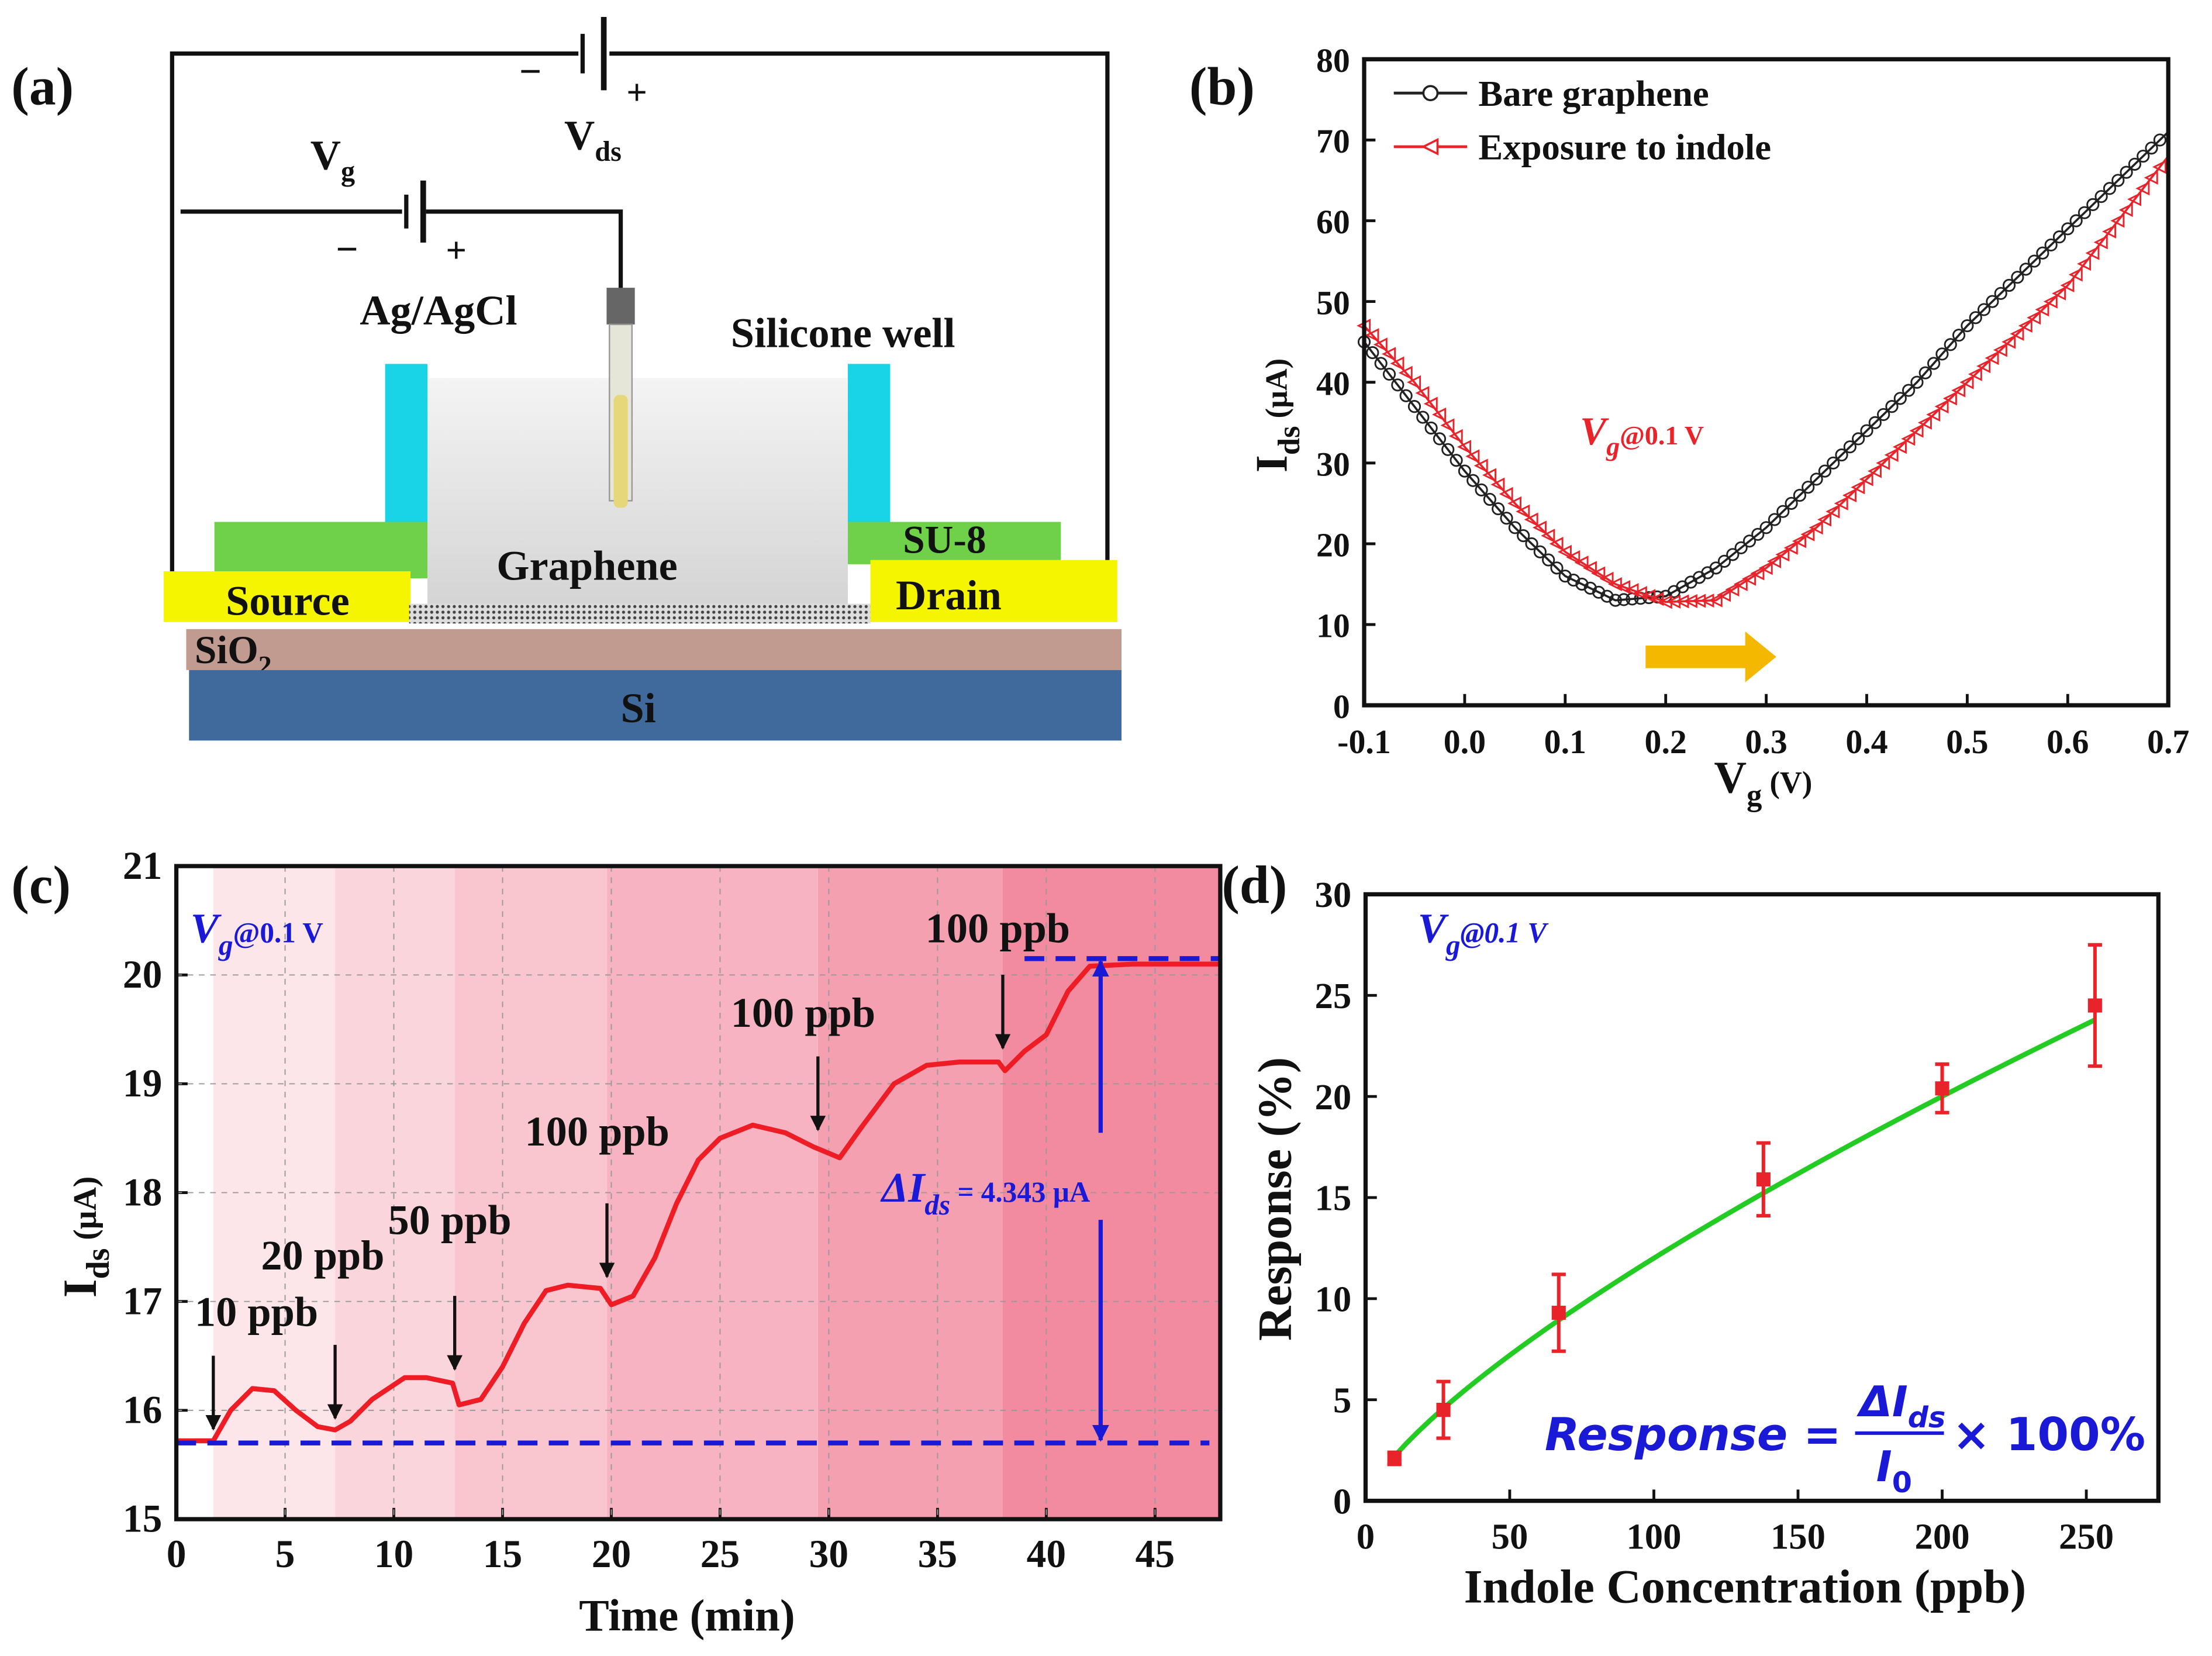 The image size is (2212, 1656). What do you see at coordinates (687, 1616) in the screenshot?
I see `x-axis-title: Time (min)` at bounding box center [687, 1616].